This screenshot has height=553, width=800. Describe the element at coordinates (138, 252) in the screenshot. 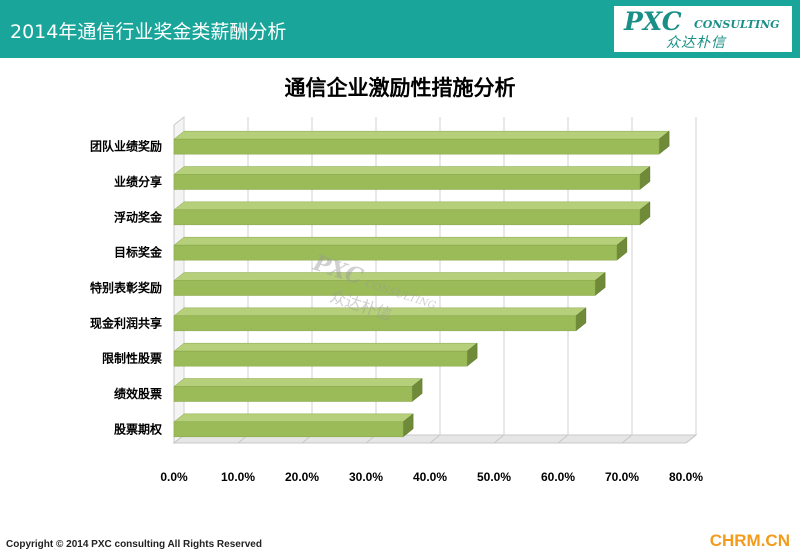

I see `category-label: 目标奖金` at that location.